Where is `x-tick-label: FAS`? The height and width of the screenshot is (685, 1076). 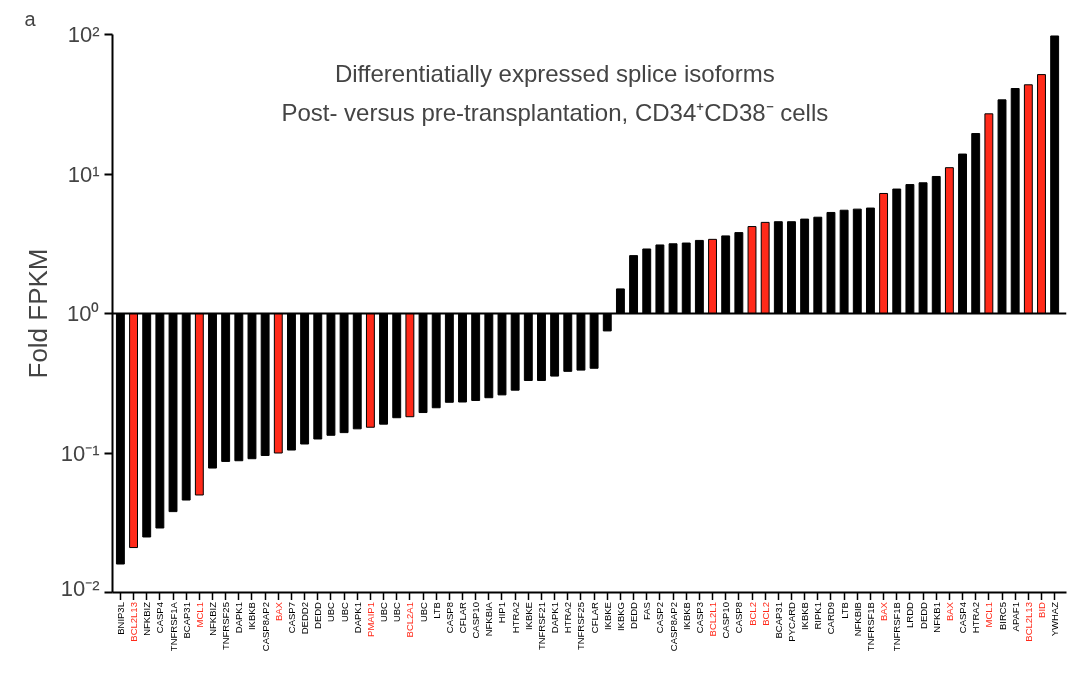 x-tick-label: FAS is located at coordinates (647, 611).